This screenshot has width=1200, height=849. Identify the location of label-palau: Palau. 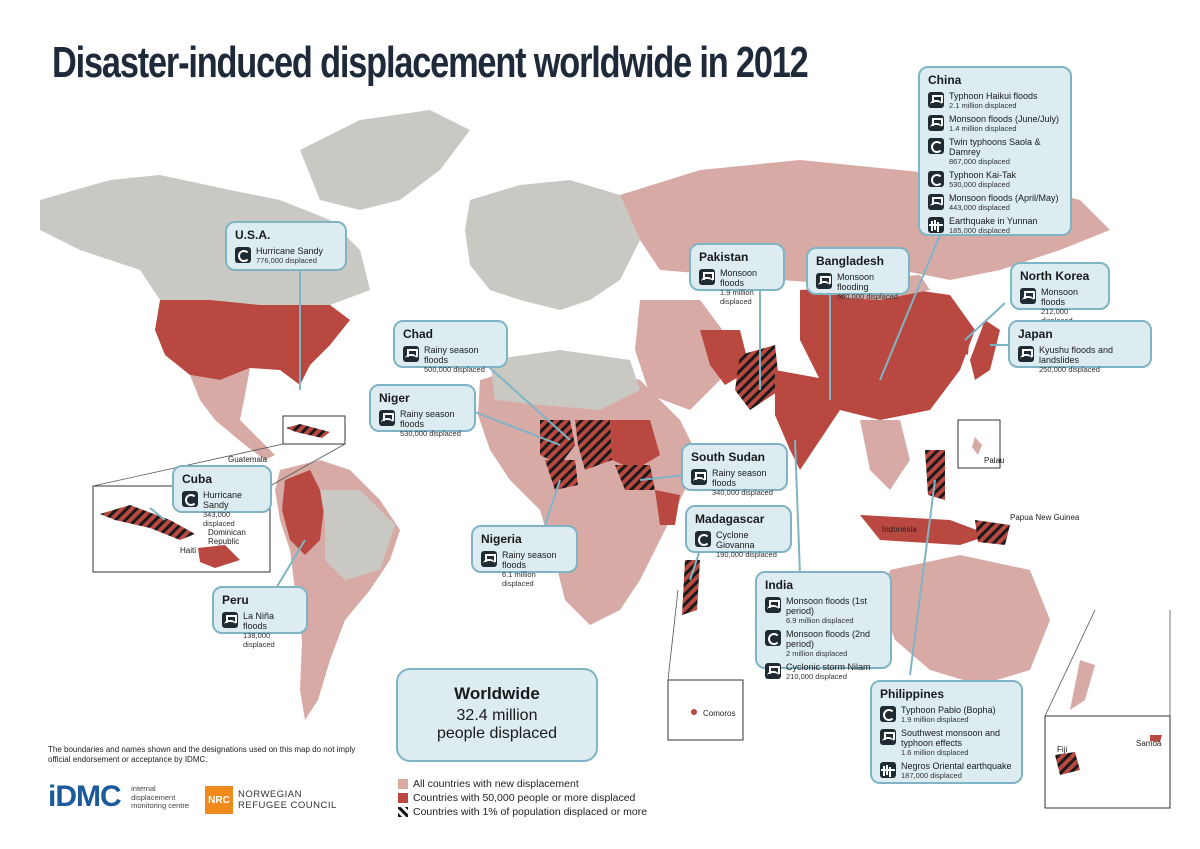
(994, 460).